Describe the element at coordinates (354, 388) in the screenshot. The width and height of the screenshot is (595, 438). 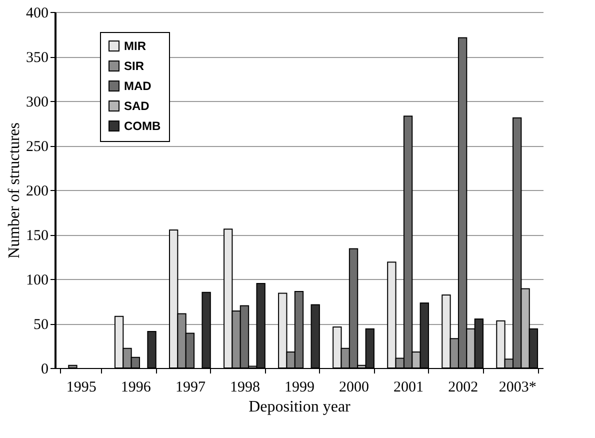
I see `x-tick-label: 2000` at that location.